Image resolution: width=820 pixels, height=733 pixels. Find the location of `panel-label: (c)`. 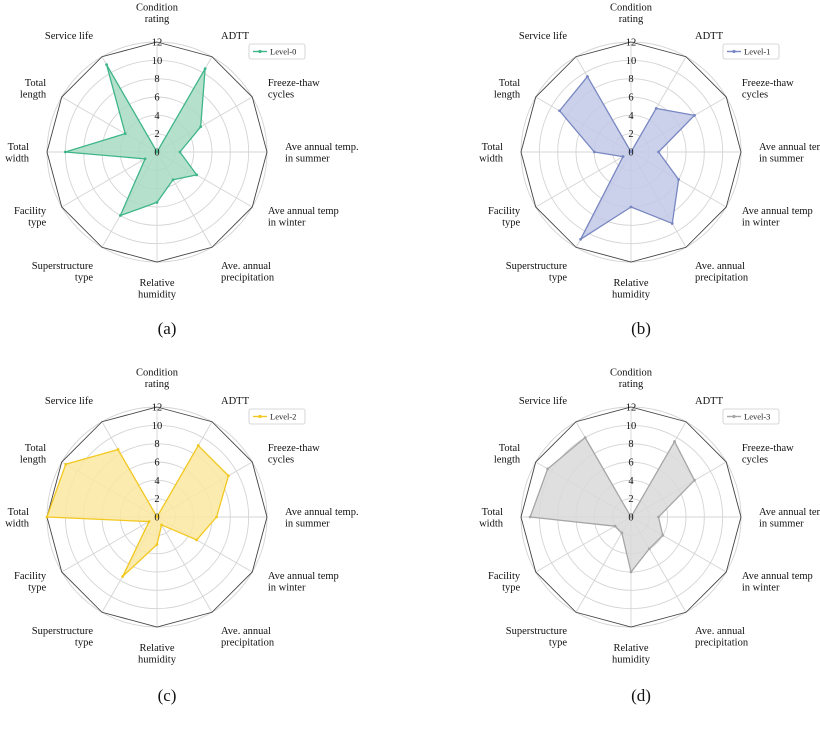

panel-label: (c) is located at coordinates (167, 695).